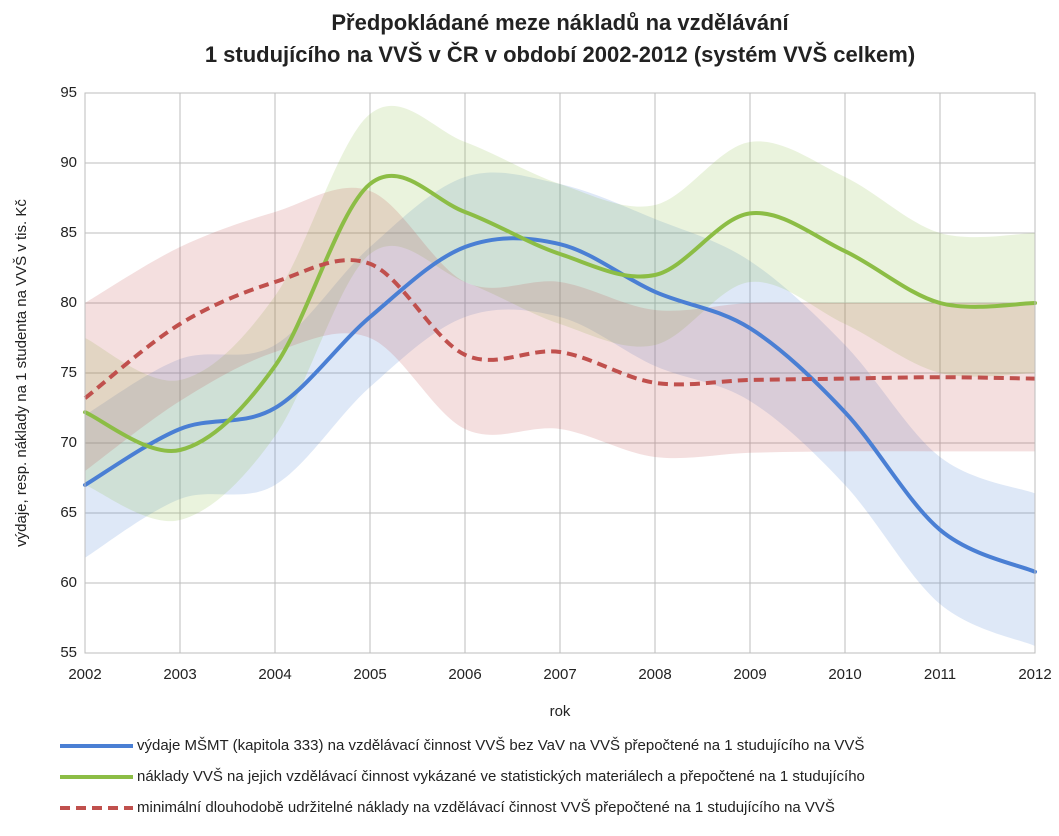  I want to click on y-tick-label: 95, so click(68, 92).